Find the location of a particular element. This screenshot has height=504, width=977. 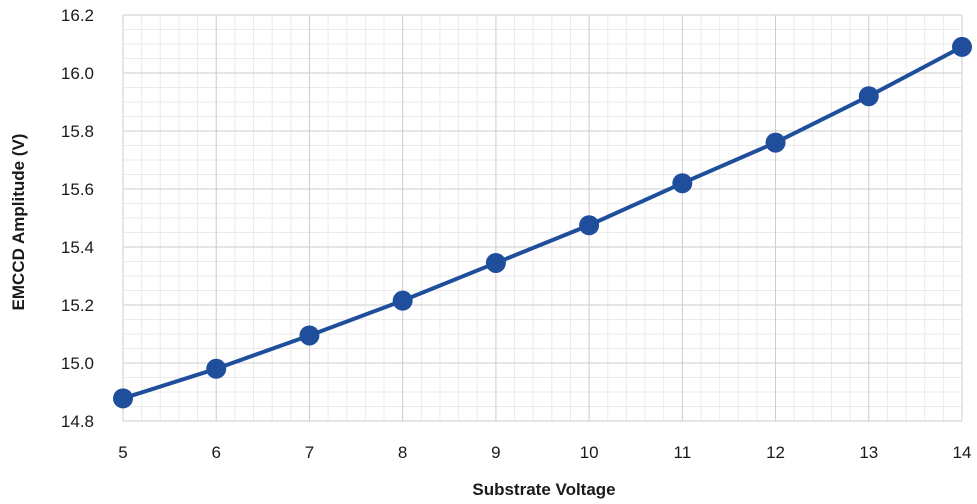

y-tick-label: 16.2 is located at coordinates (77, 15).